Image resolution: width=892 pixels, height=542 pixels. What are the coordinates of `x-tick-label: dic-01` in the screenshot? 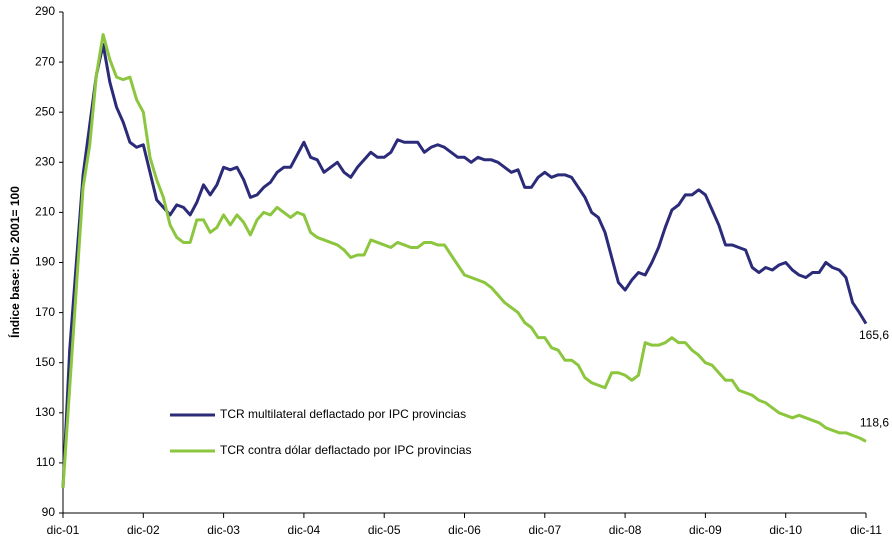 It's located at (63, 530).